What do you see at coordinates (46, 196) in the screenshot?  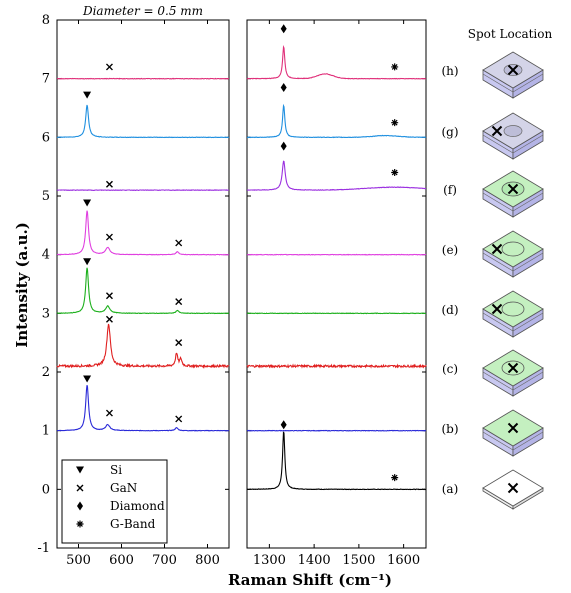 I see `y-tick-label: 5` at bounding box center [46, 196].